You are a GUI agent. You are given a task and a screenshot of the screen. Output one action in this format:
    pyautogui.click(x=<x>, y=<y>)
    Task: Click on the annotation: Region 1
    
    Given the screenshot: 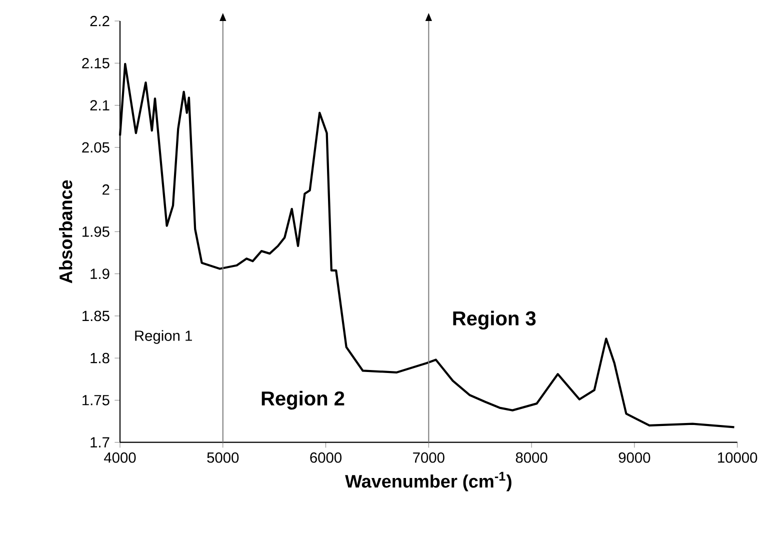 What is the action you would take?
    pyautogui.click(x=163, y=337)
    